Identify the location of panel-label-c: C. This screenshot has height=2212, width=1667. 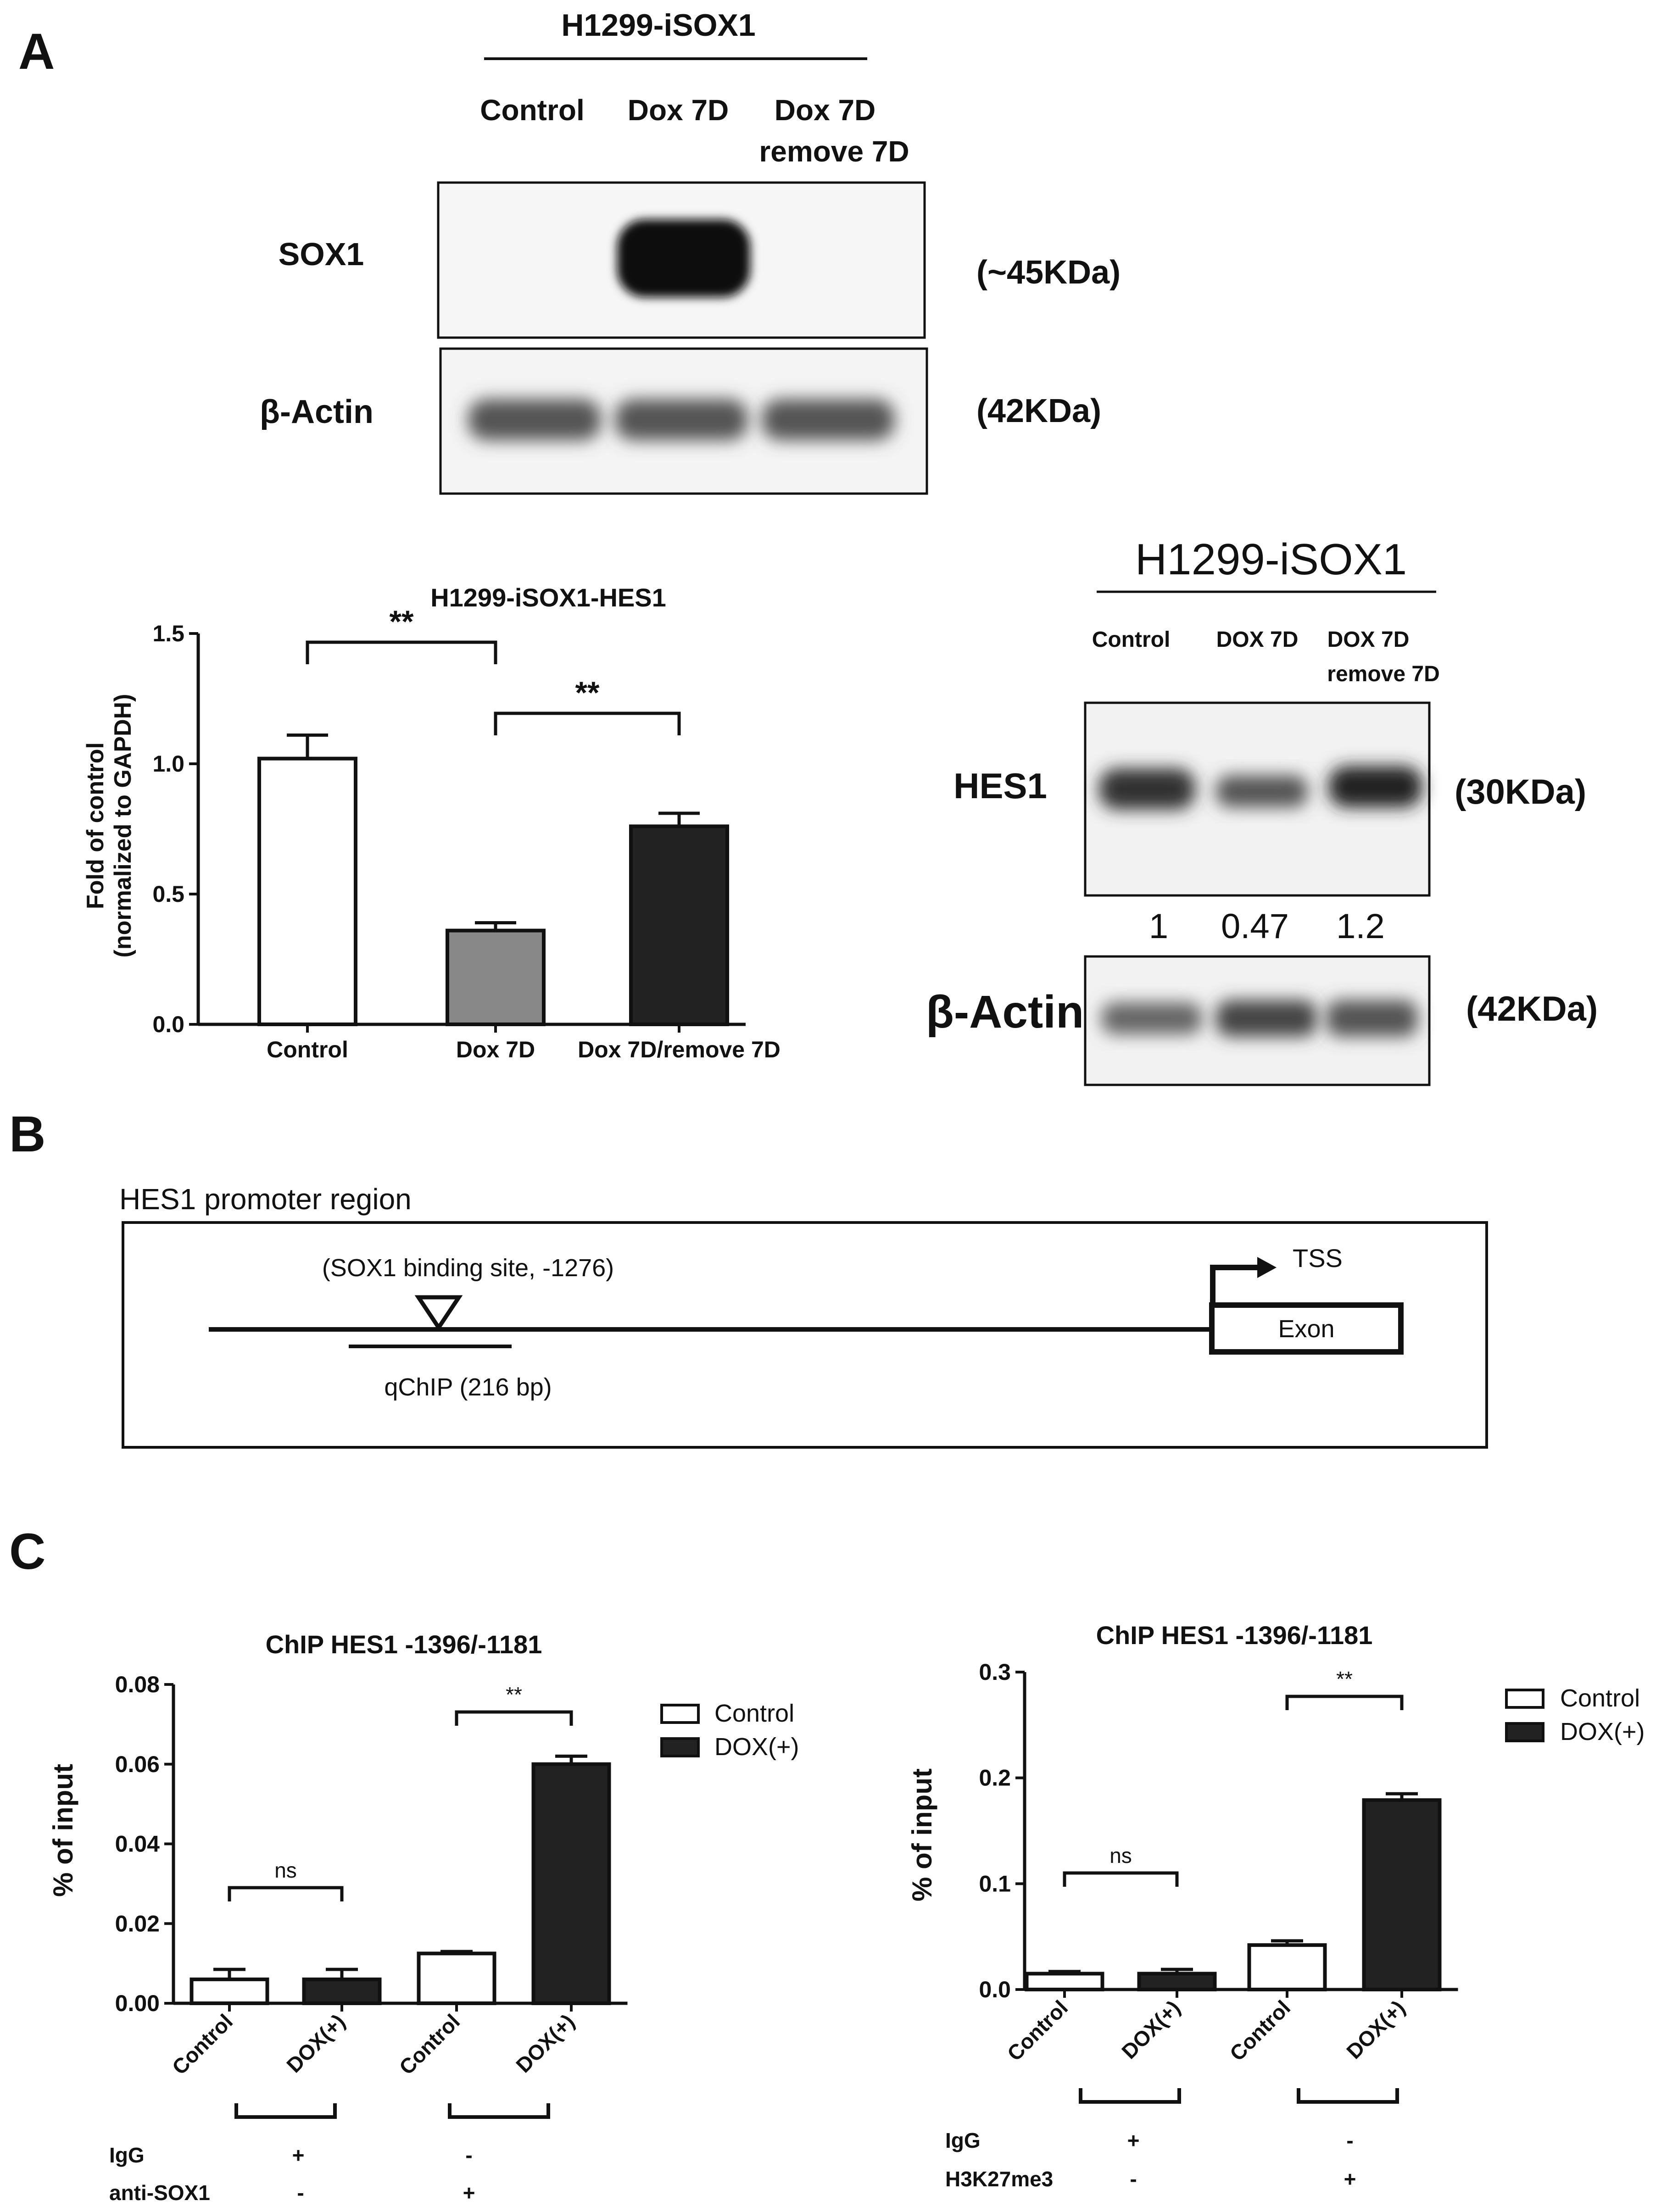
(27, 1551).